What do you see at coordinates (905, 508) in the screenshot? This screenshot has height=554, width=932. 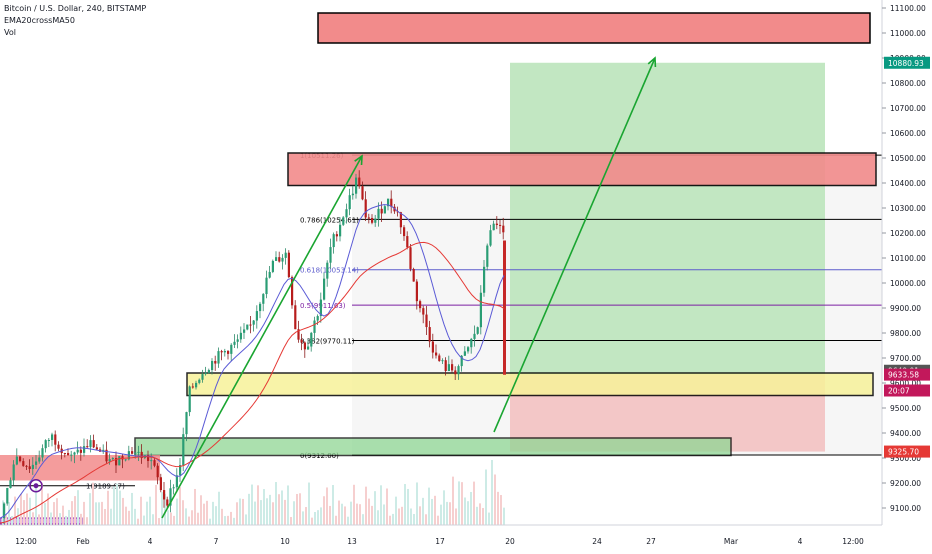 I see `price-tick-label: 9100.00` at bounding box center [905, 508].